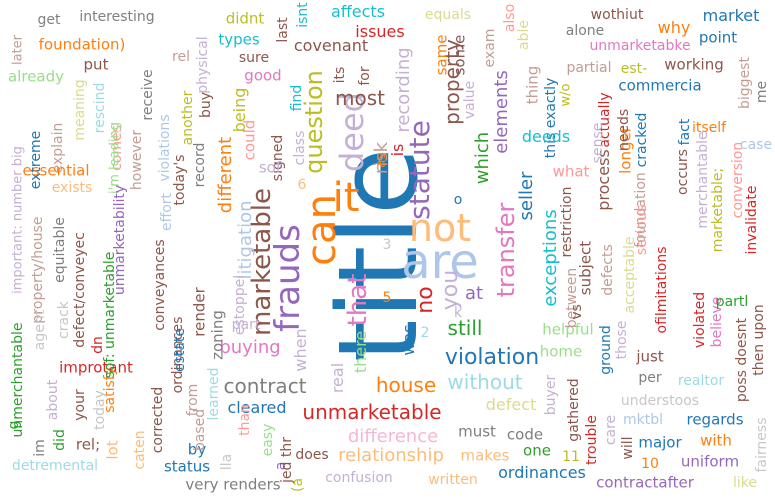 This screenshot has width=775, height=500. Describe the element at coordinates (270, 167) in the screenshot. I see `word-sof: sof` at that location.